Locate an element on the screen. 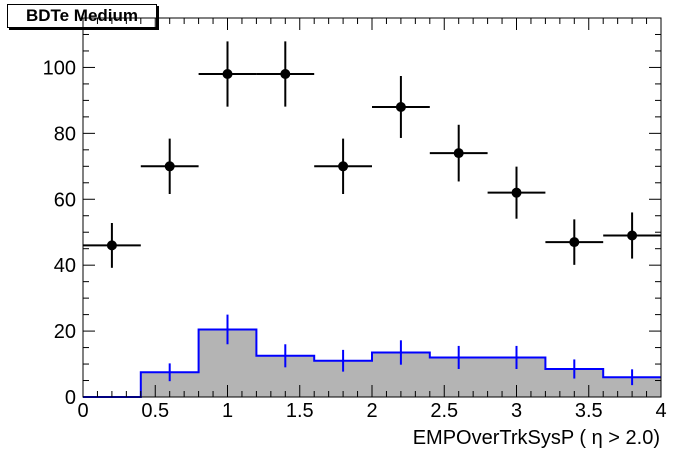 The width and height of the screenshot is (696, 472). y-tick-label: 40 is located at coordinates (65, 266).